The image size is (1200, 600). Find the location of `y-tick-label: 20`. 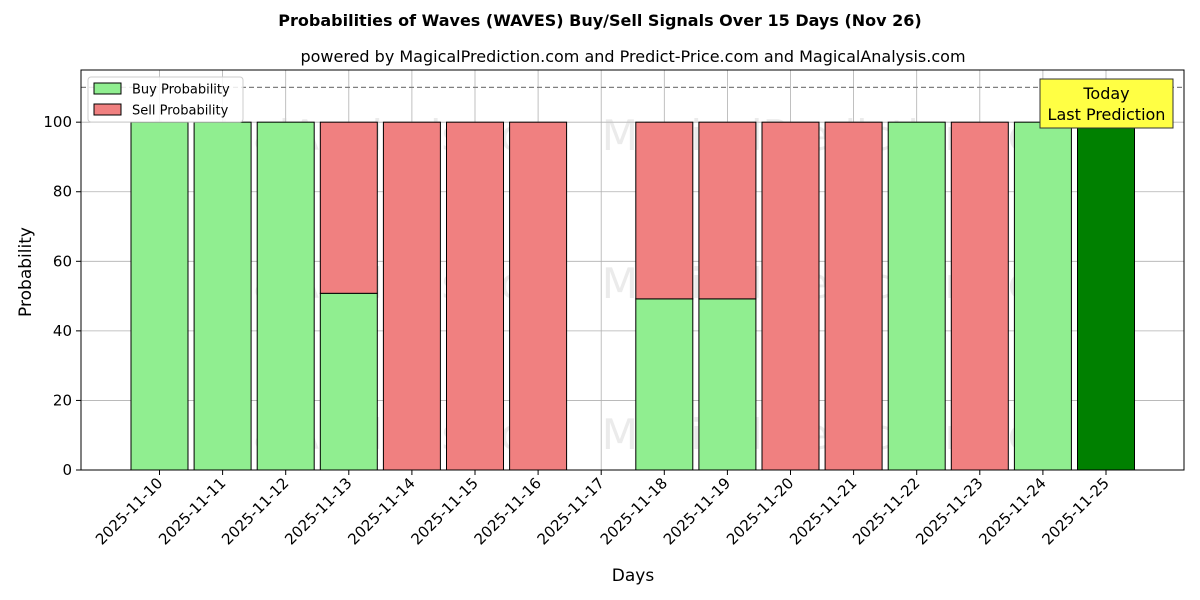

y-tick-label: 20 is located at coordinates (62, 400).